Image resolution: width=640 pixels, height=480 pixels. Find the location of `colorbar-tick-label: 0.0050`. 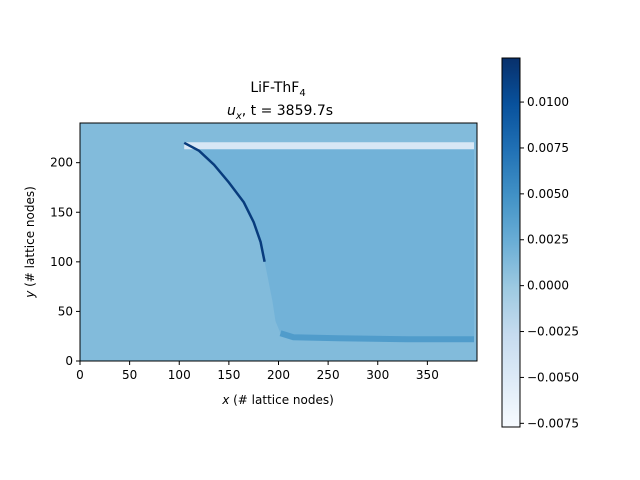

colorbar-tick-label: 0.0050 is located at coordinates (548, 194).